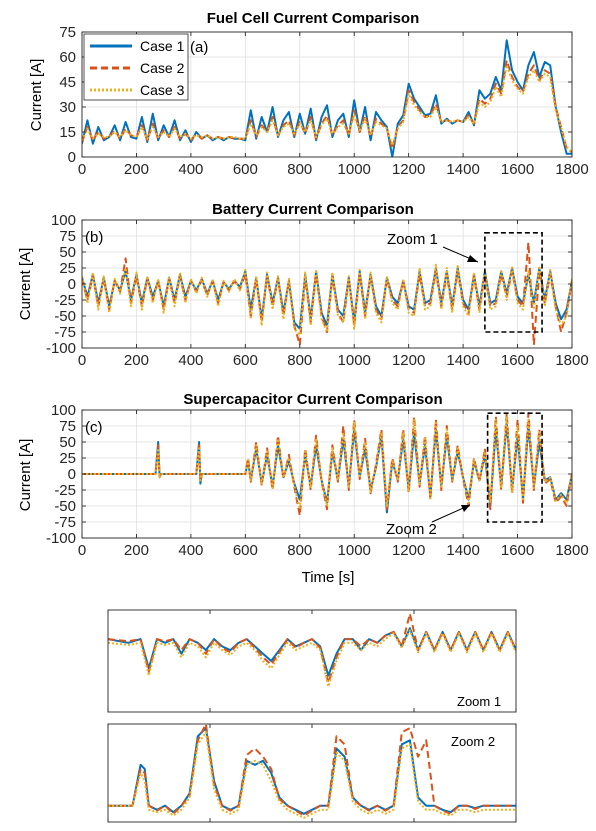 The width and height of the screenshot is (596, 831). I want to click on time-xlabel: Time [s], so click(328, 577).